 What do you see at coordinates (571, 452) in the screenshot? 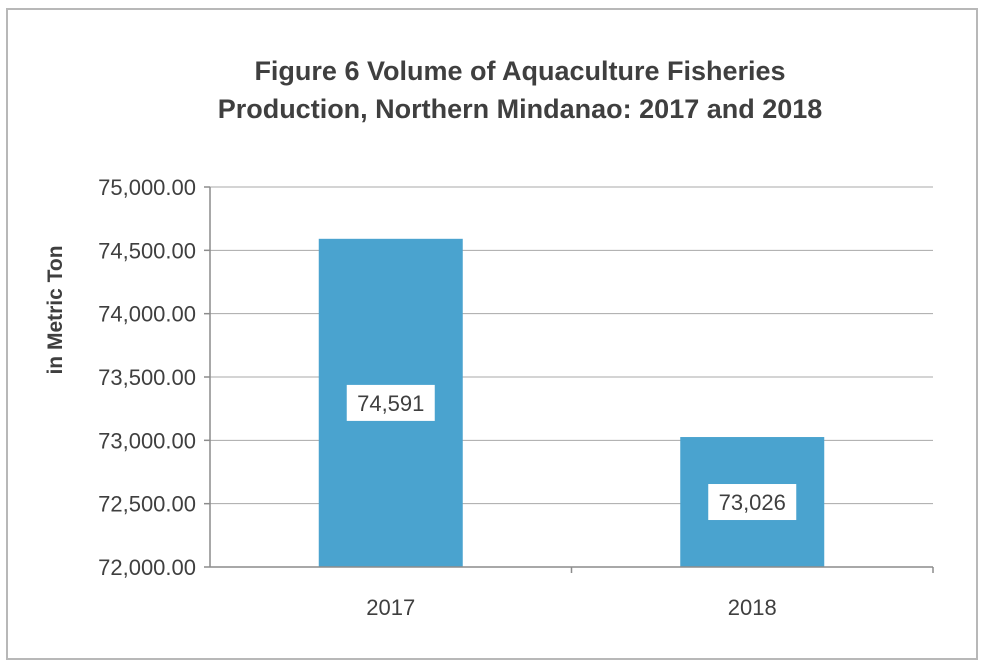
I see `data-labels: 74,591 73,026` at bounding box center [571, 452].